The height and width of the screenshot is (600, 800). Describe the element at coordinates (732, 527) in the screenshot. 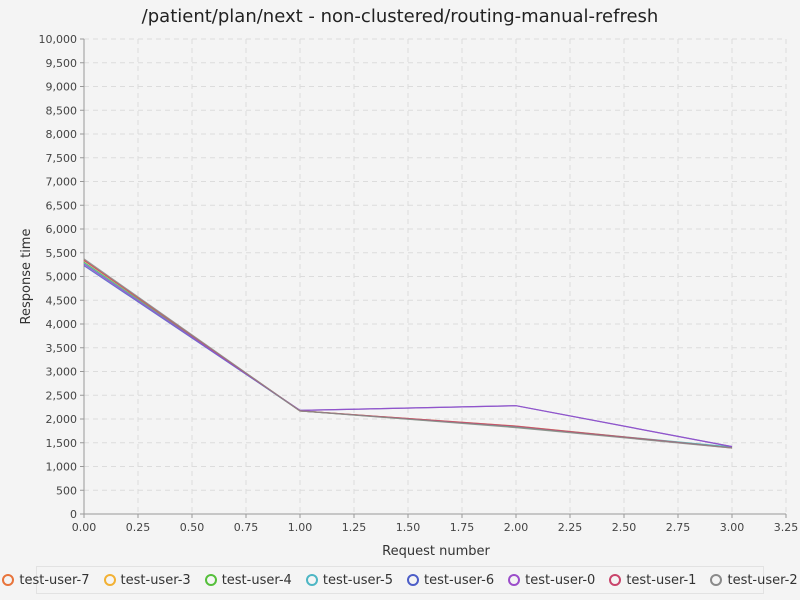

I see `x-tick-label: 3.00` at that location.